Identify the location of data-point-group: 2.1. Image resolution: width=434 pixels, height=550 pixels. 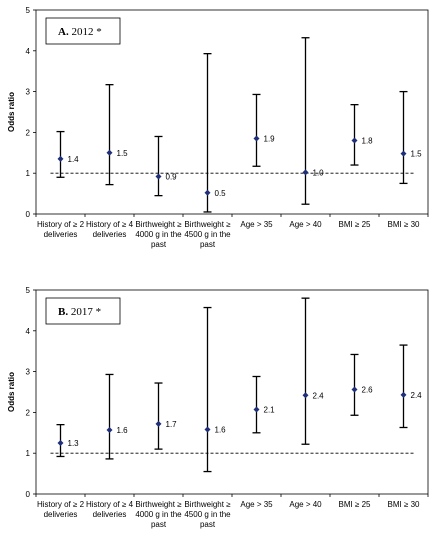
(264, 404).